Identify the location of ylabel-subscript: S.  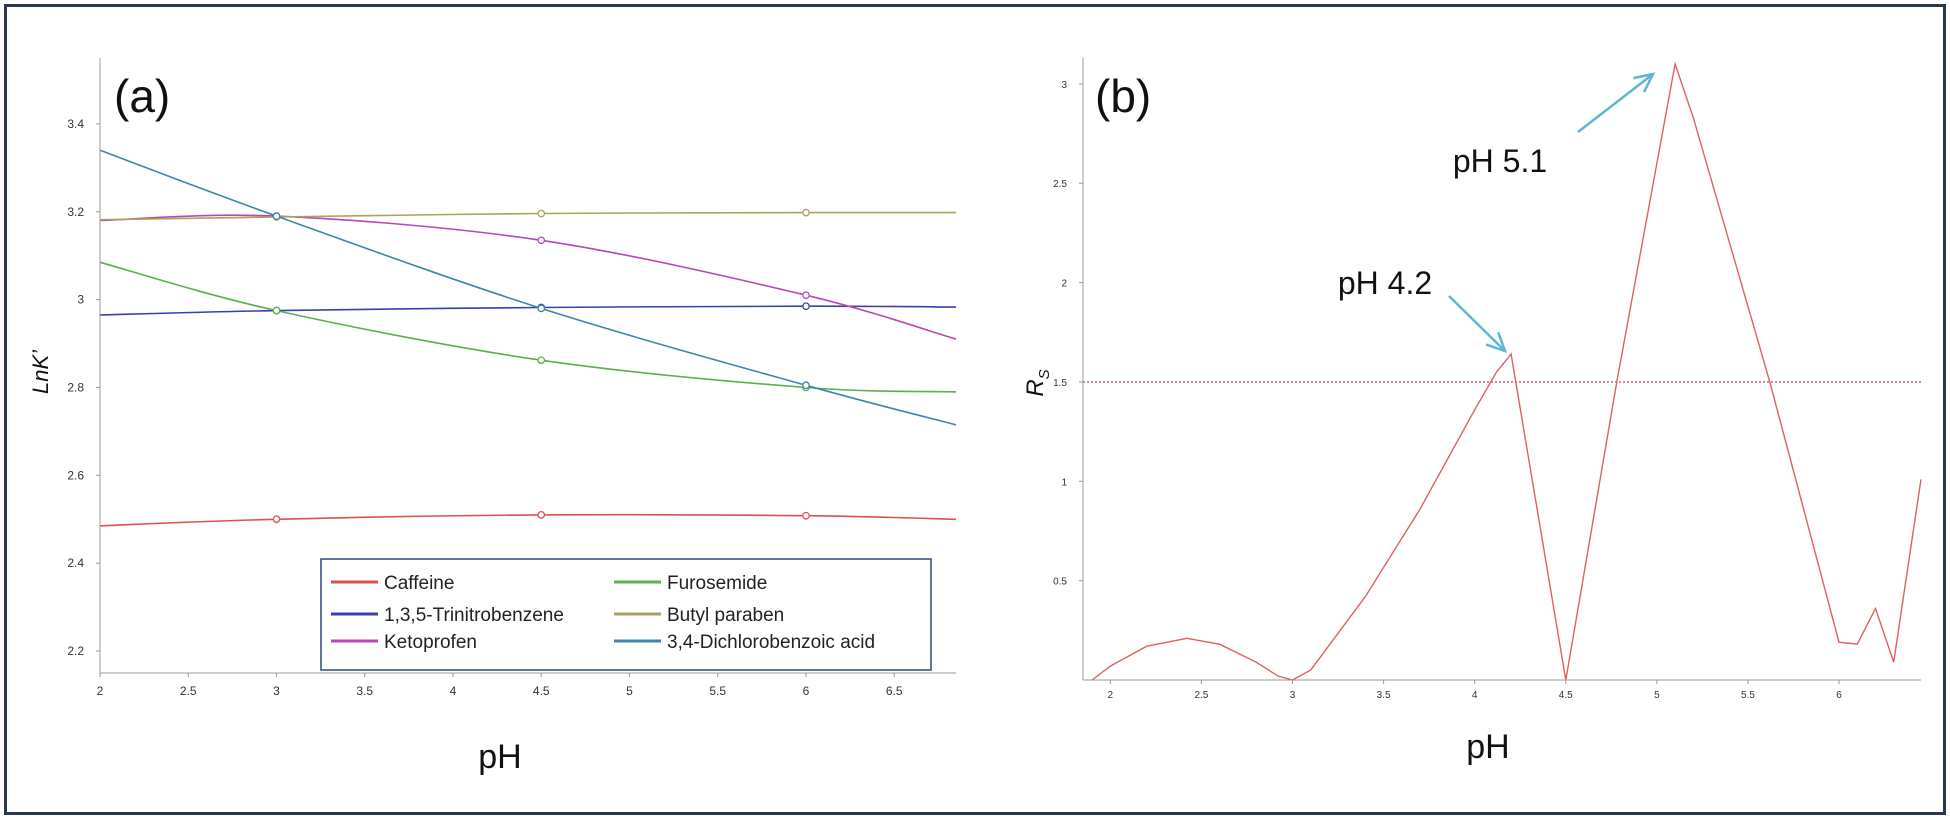
(1044, 374).